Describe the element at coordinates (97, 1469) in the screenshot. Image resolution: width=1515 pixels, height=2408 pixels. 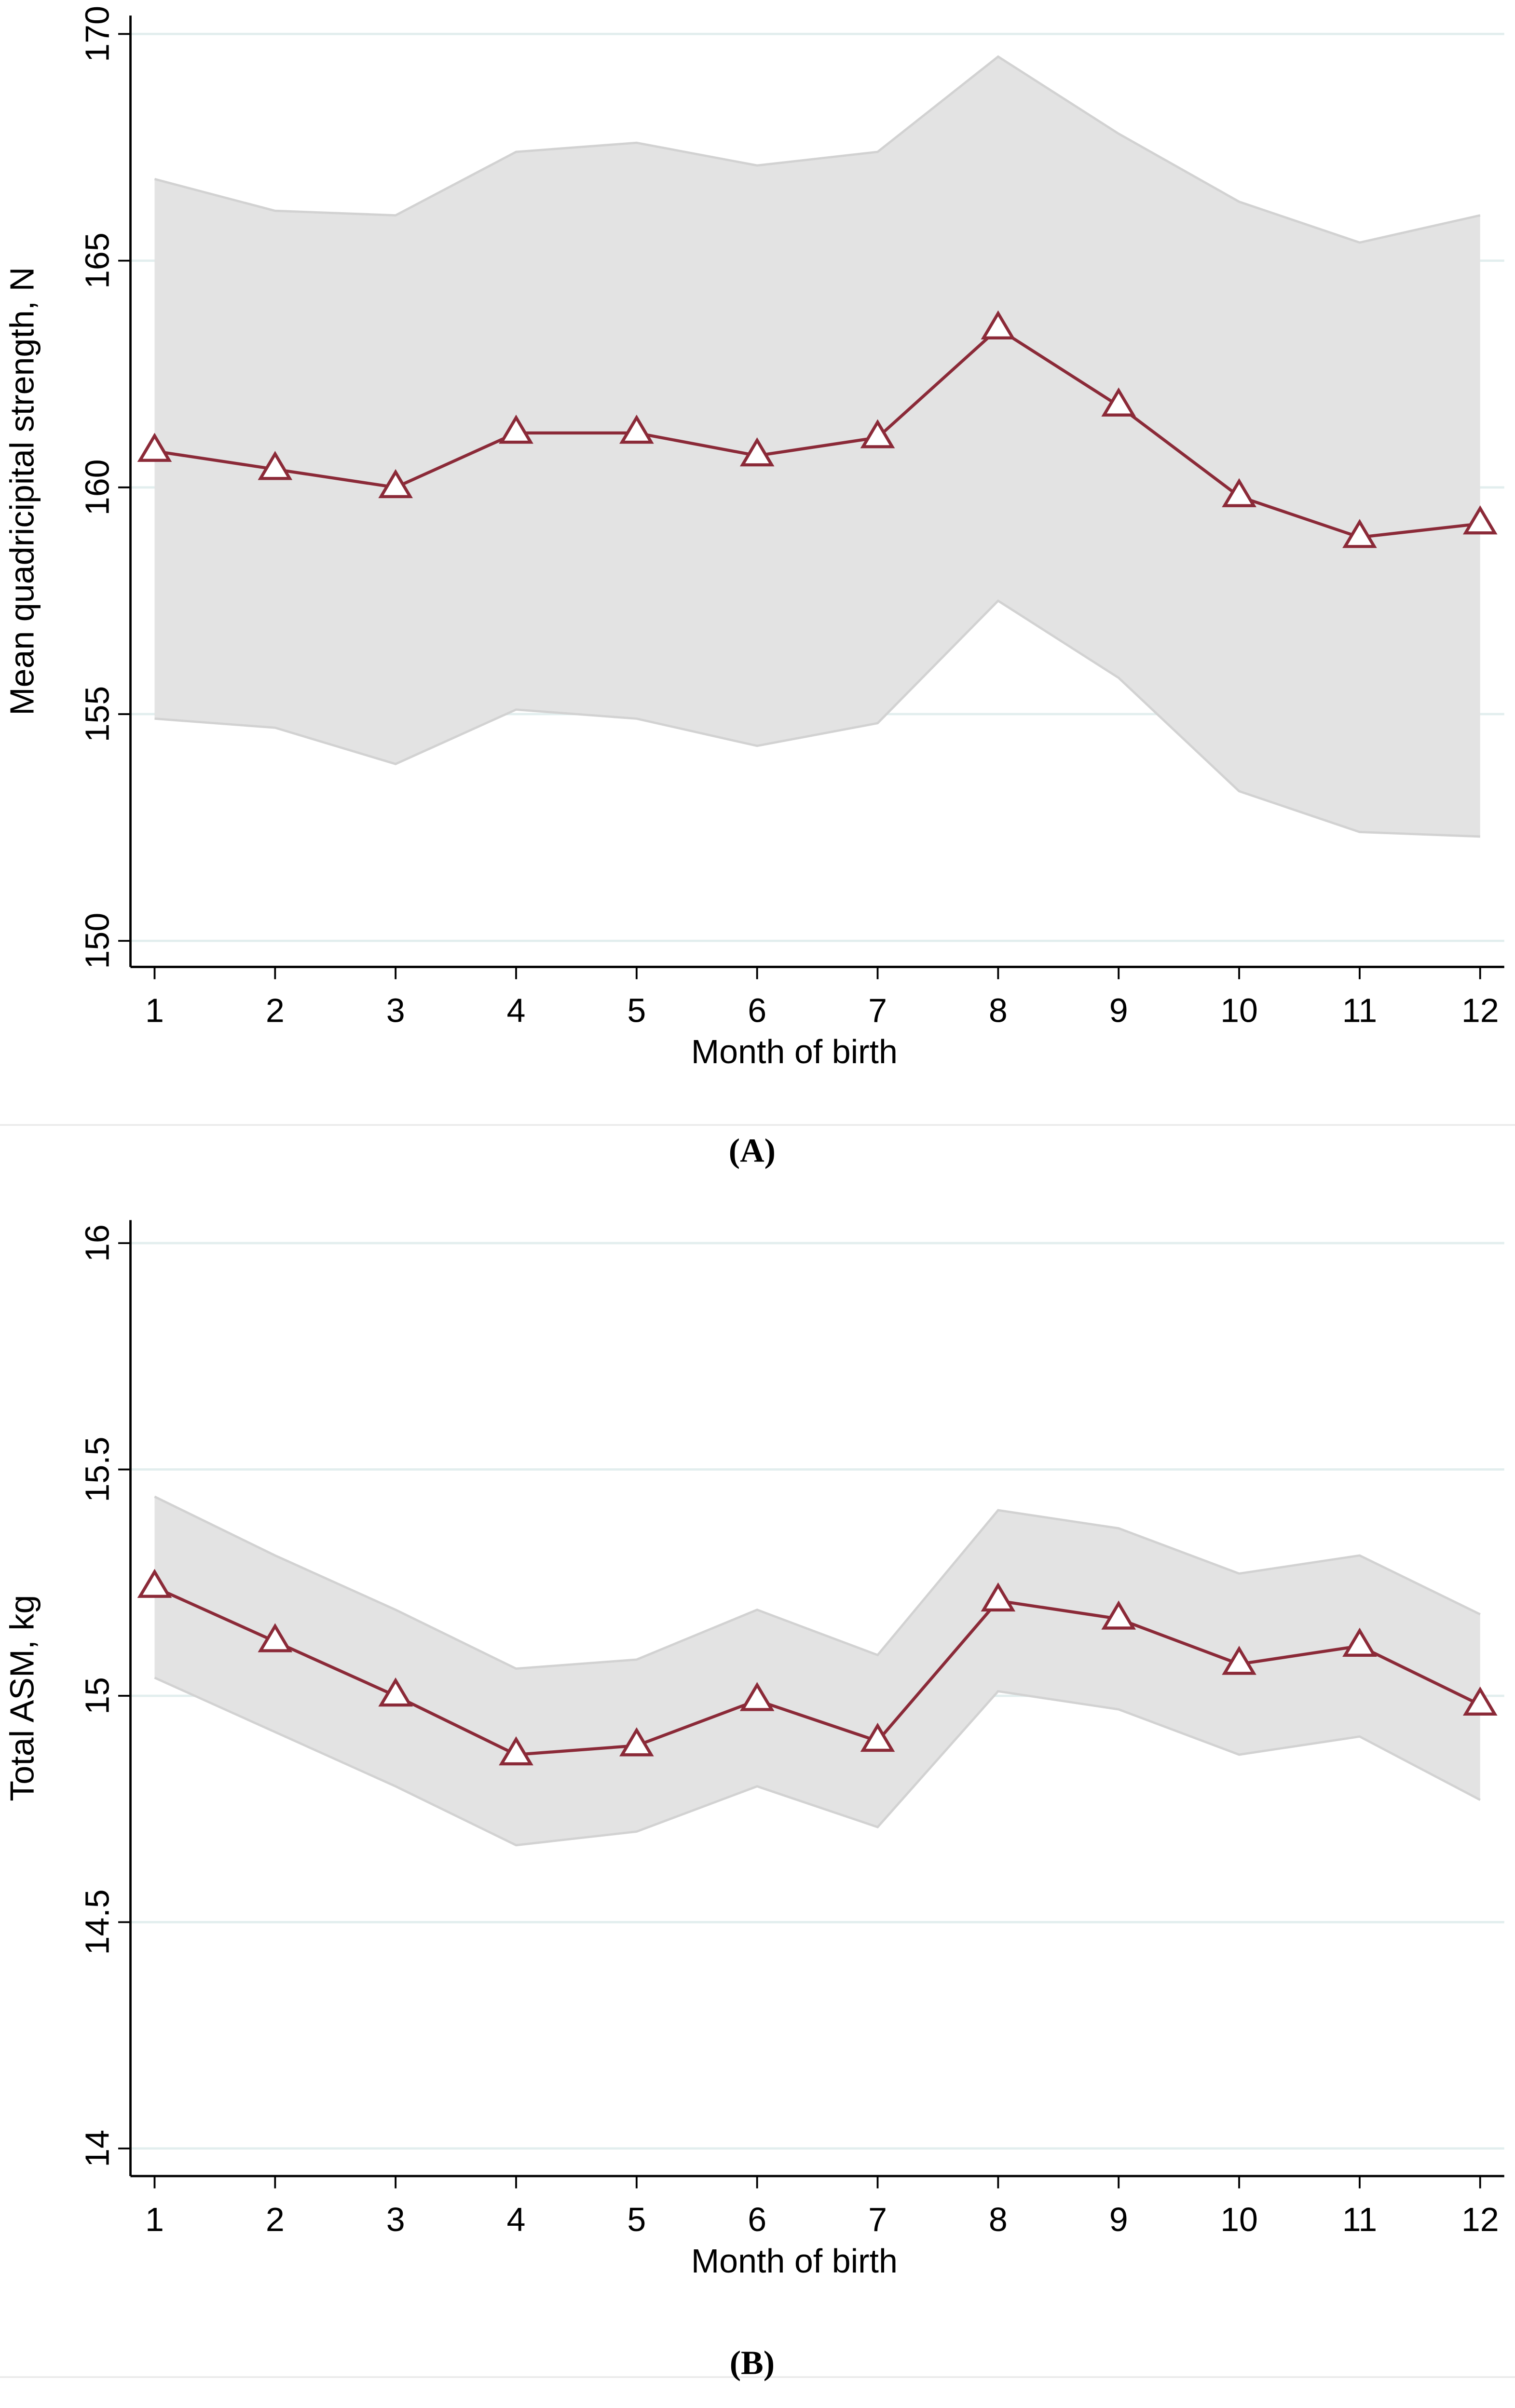
I see `y-tick-label: 15.5` at that location.